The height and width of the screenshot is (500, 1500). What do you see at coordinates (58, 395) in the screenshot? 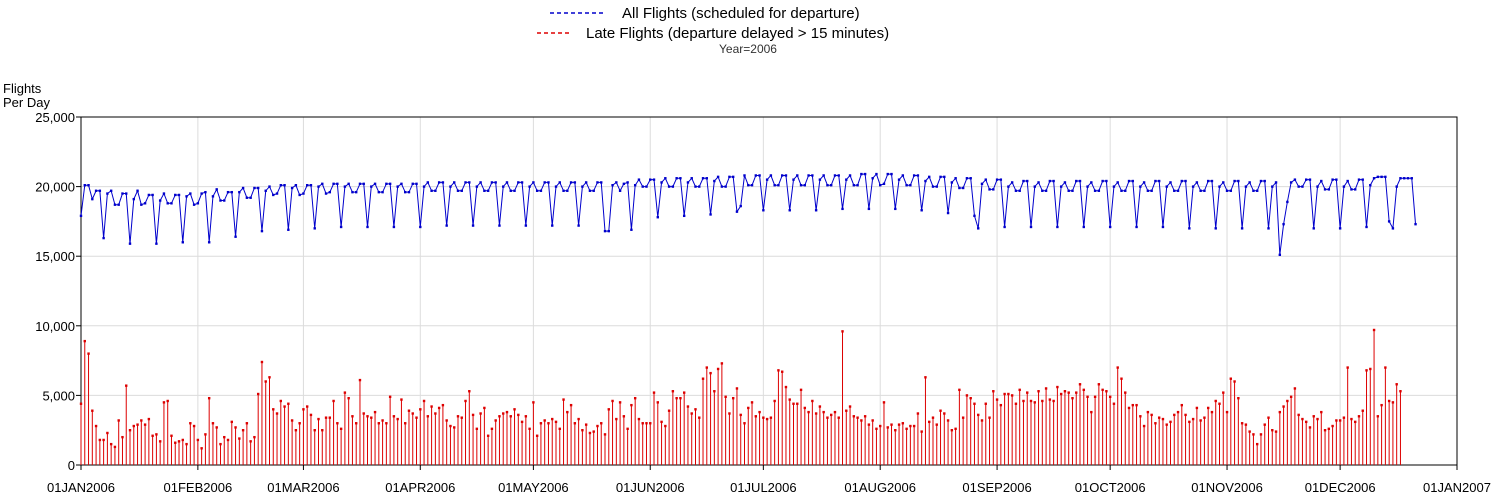
I see `y-tick-label: 5,000` at bounding box center [58, 395].